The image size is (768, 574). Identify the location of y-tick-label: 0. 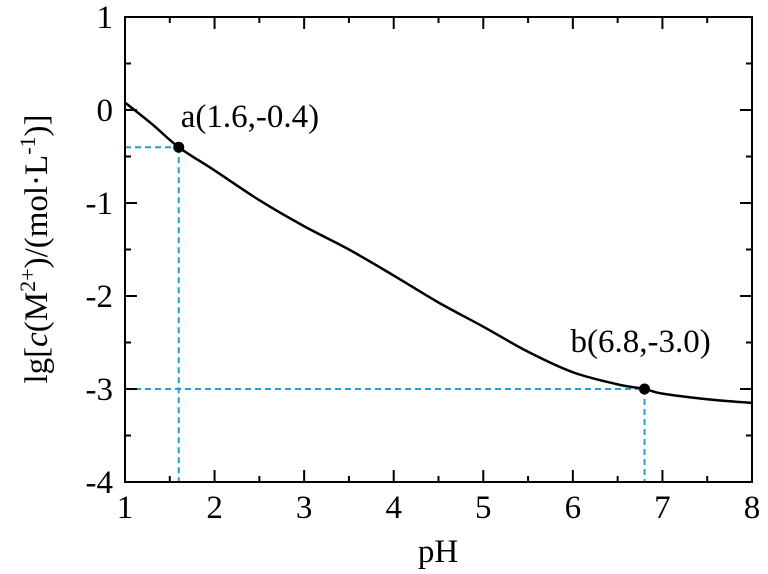
(105, 111).